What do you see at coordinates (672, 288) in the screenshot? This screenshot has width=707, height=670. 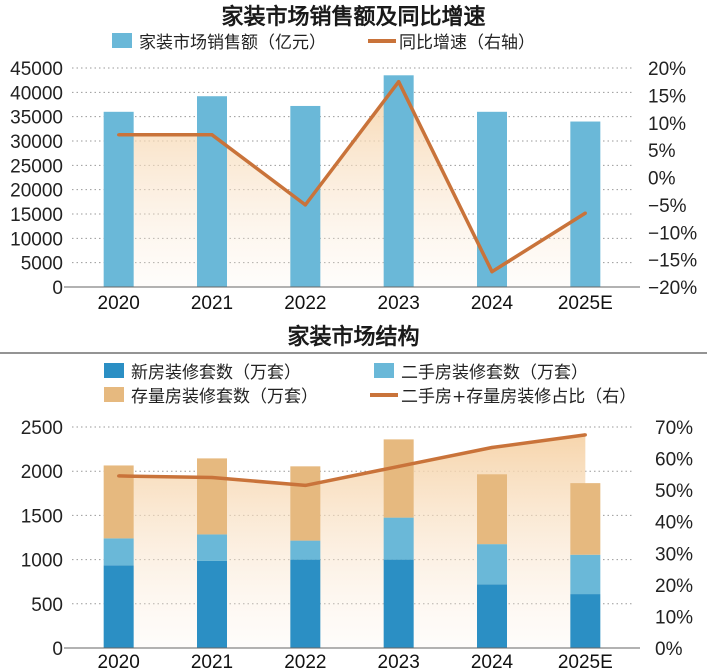 I see `y-right-tick: −20%` at bounding box center [672, 288].